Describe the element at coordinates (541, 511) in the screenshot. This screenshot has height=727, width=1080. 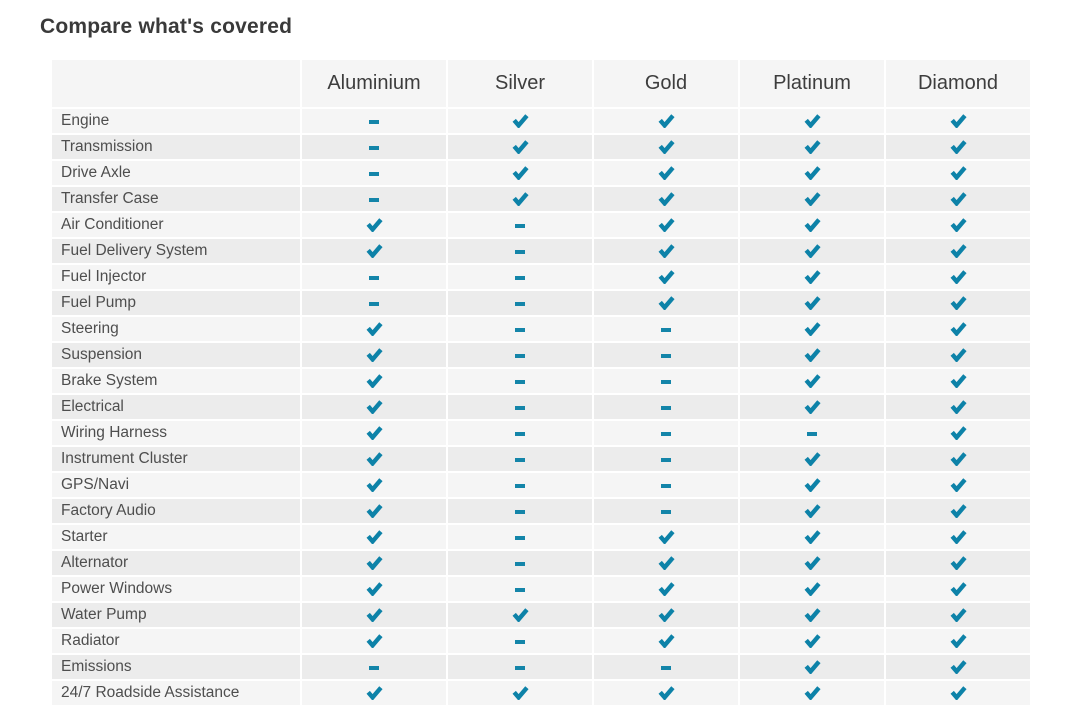
I see `table-row: Factory Audio` at that location.